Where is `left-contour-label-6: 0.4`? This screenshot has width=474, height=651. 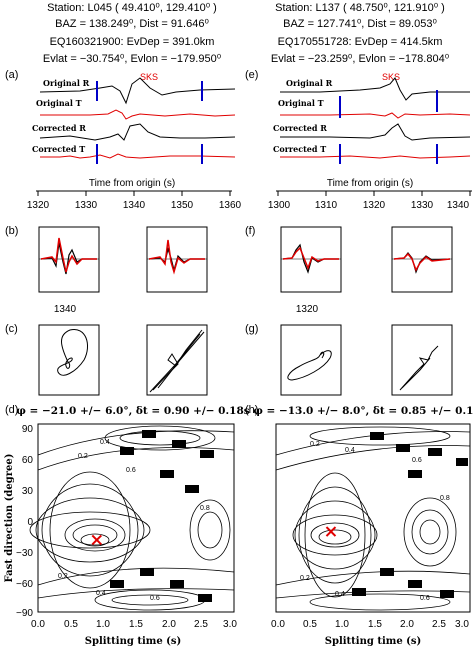 left-contour-label-6: 0.4 is located at coordinates (101, 593).